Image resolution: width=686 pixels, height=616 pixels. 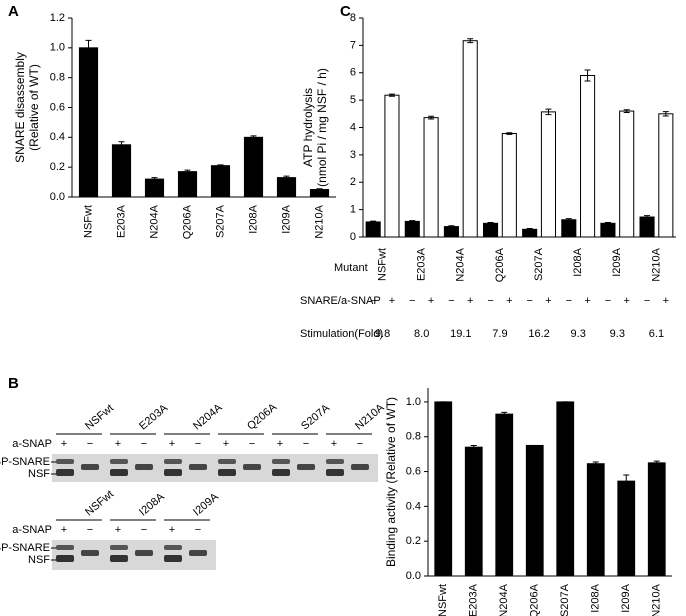 I want to click on sample-label: Q206A, so click(x=262, y=417).